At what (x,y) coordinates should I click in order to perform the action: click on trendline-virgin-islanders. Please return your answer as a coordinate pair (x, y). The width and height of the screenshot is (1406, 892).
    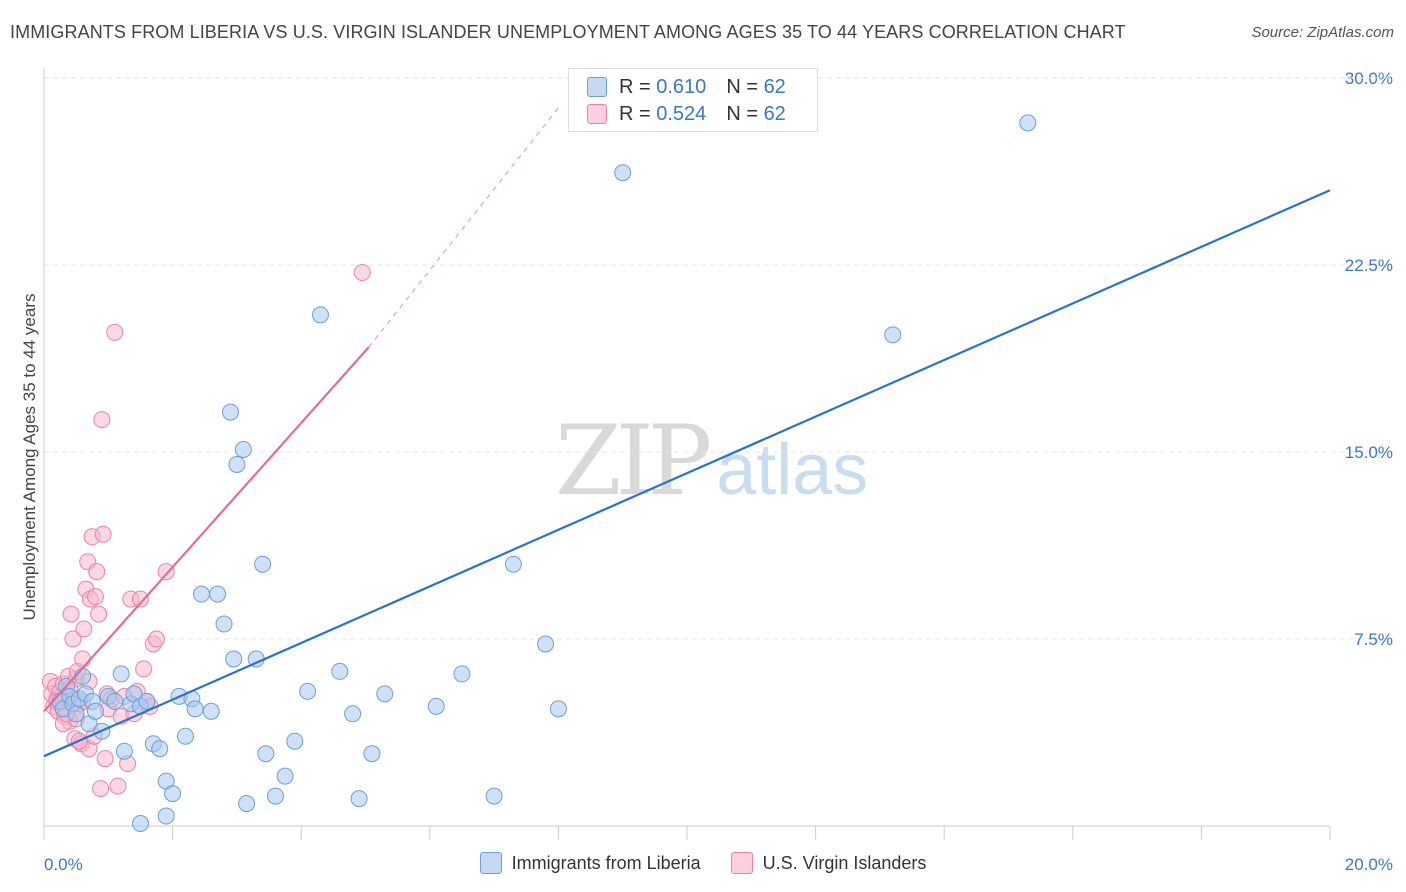
    Looking at the image, I should click on (206, 529).